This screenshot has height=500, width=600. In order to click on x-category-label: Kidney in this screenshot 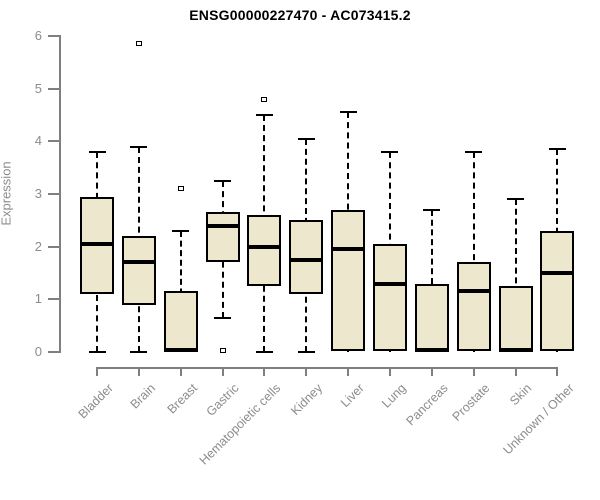, I will do `click(307, 399)`.